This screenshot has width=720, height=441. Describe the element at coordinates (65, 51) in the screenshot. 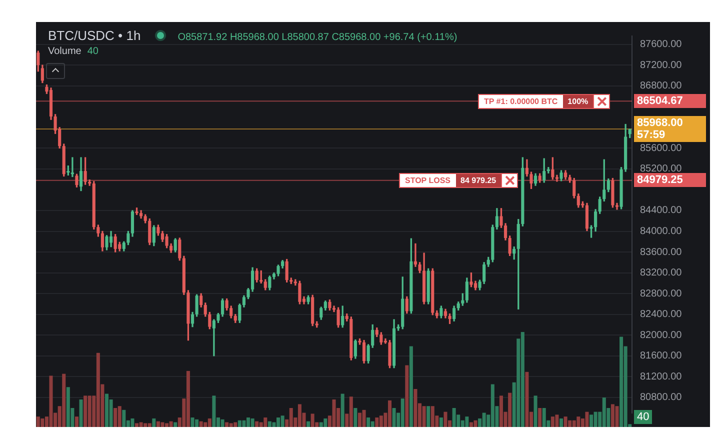

I see `chart-title: Volume` at that location.